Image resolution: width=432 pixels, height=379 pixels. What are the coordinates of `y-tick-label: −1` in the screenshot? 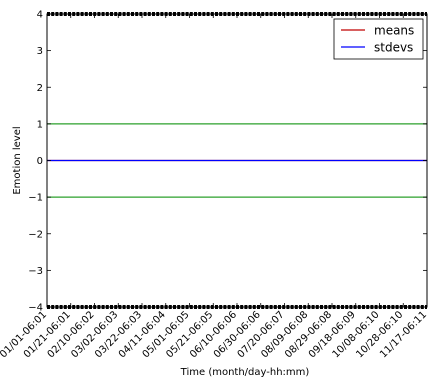 It's located at (35, 198).